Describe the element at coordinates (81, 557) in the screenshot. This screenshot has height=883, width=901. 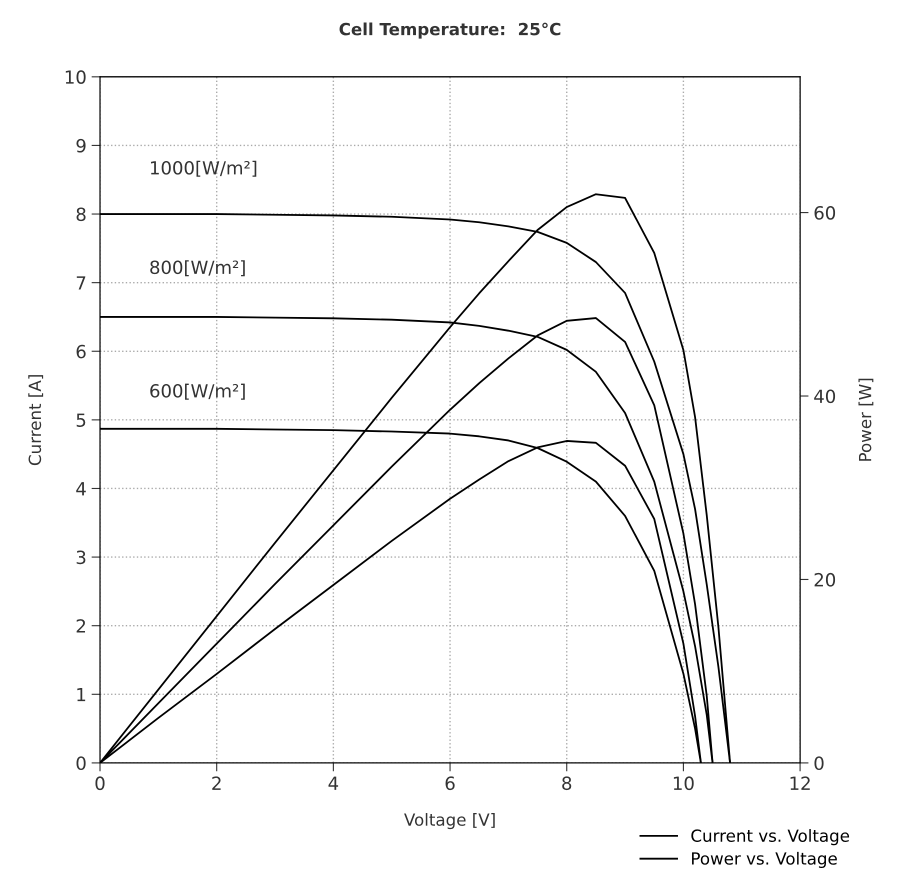
I see `y-tick-label: 3` at that location.